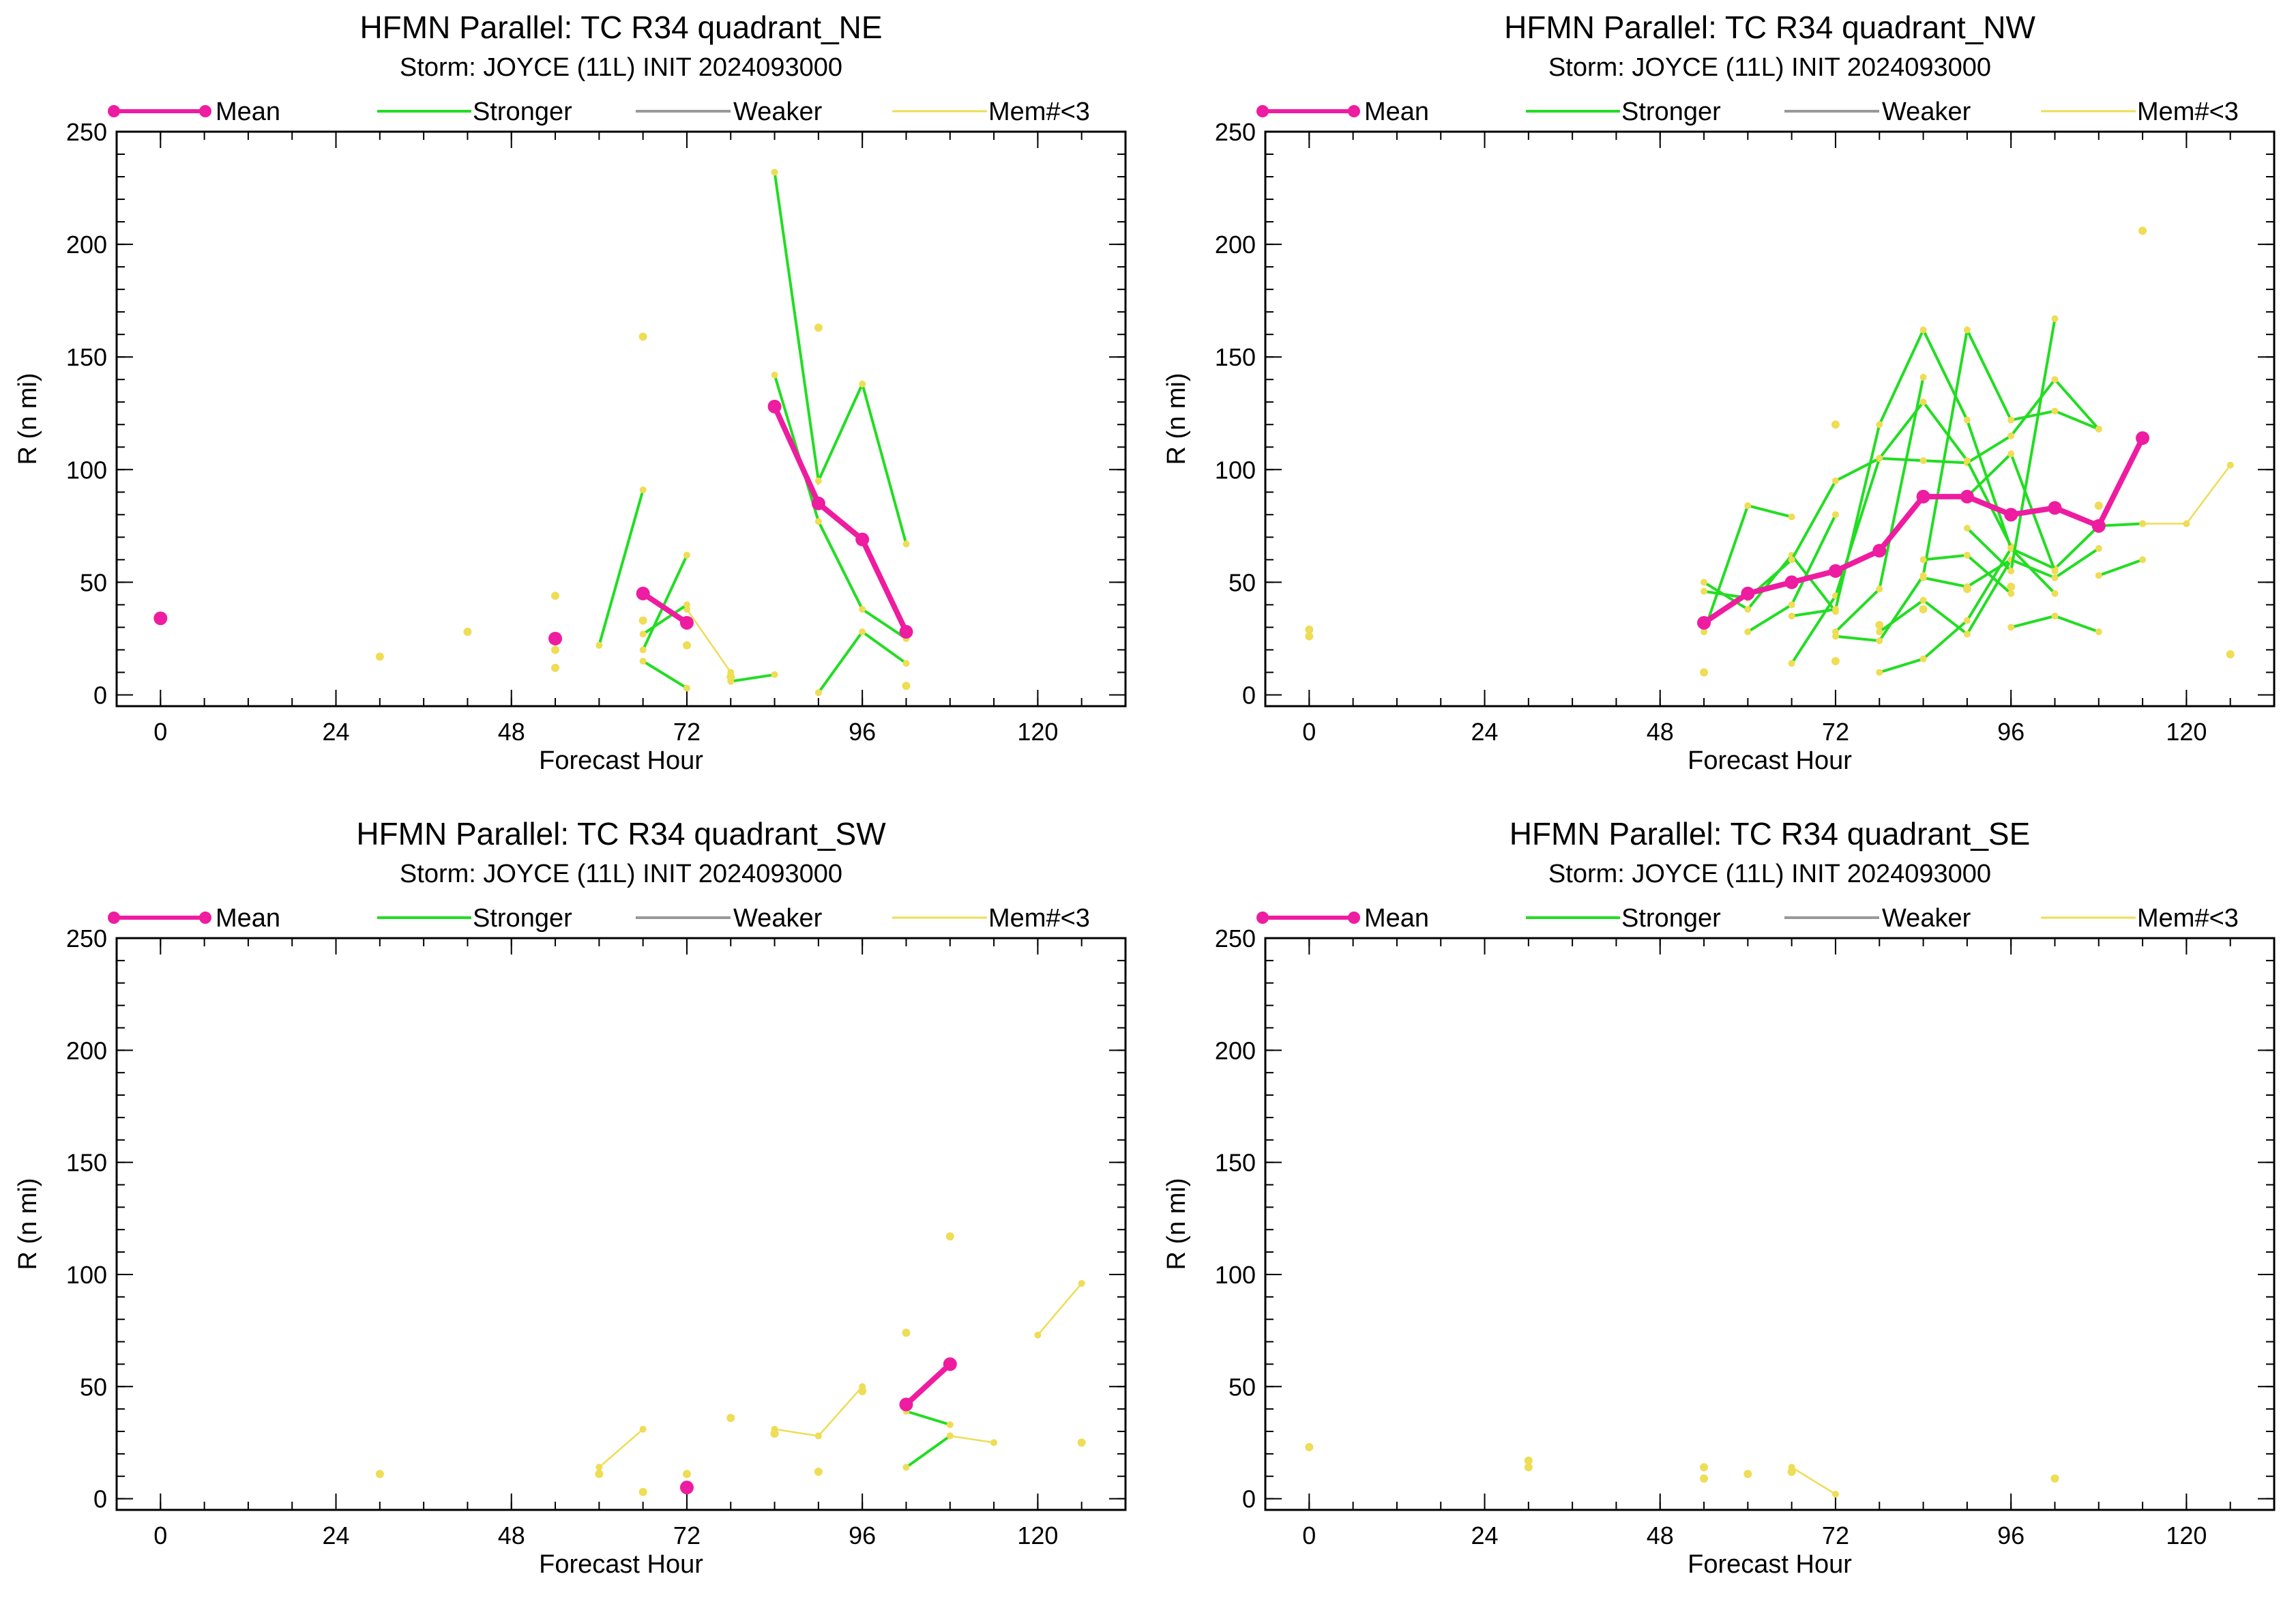  I want to click on mean-line, so click(665, 608).